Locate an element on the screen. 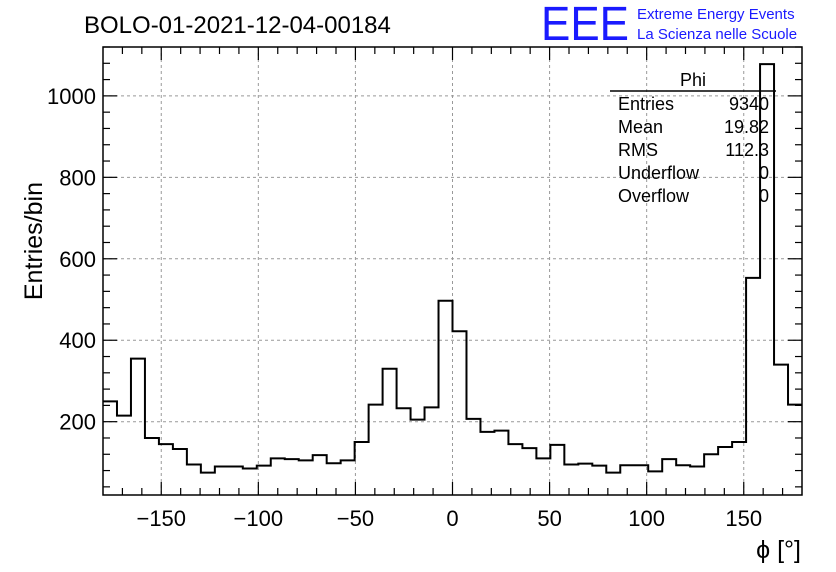  x-tick-label: 150 is located at coordinates (743, 518).